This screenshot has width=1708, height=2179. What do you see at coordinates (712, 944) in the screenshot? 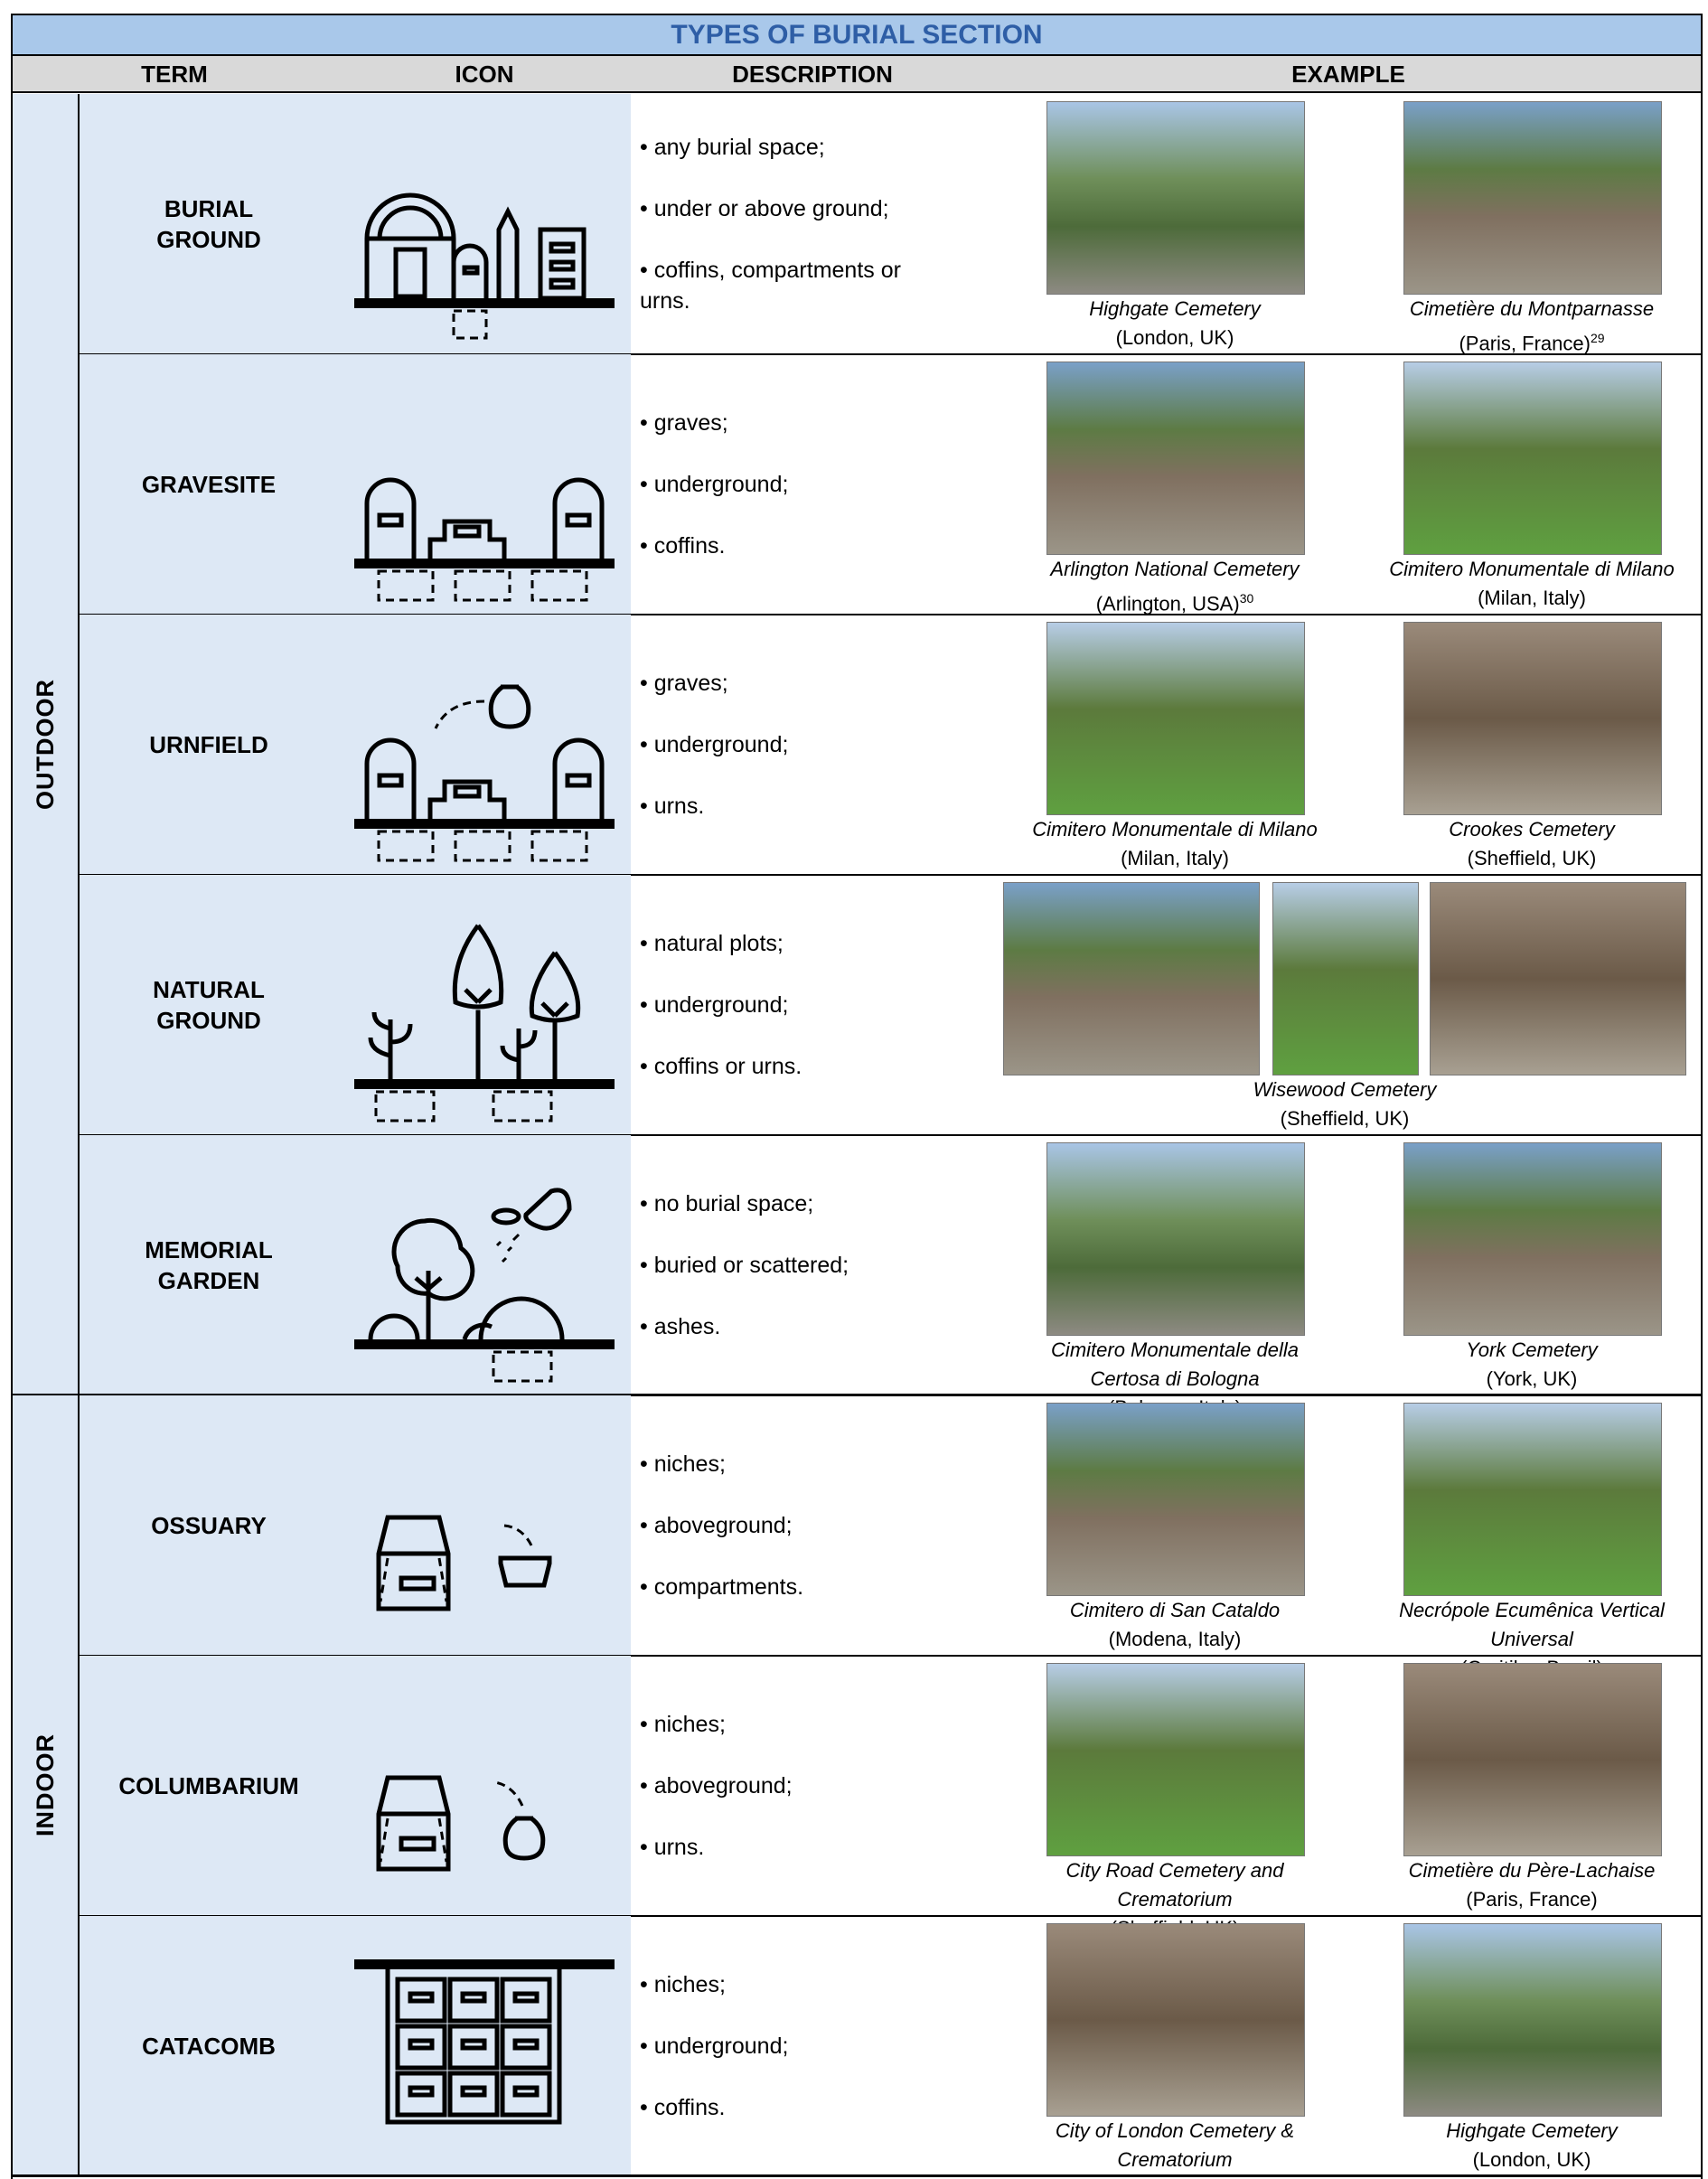
I see `description-item: • natural plots;` at bounding box center [712, 944].